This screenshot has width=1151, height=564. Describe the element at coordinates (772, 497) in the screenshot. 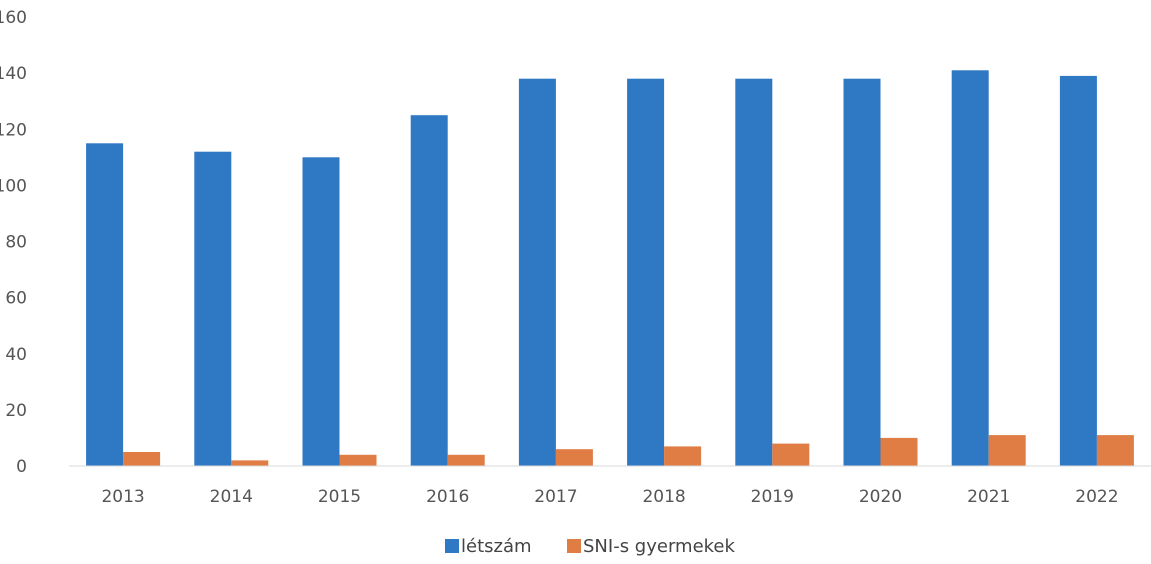

I see `x-tick-label: 2019` at that location.